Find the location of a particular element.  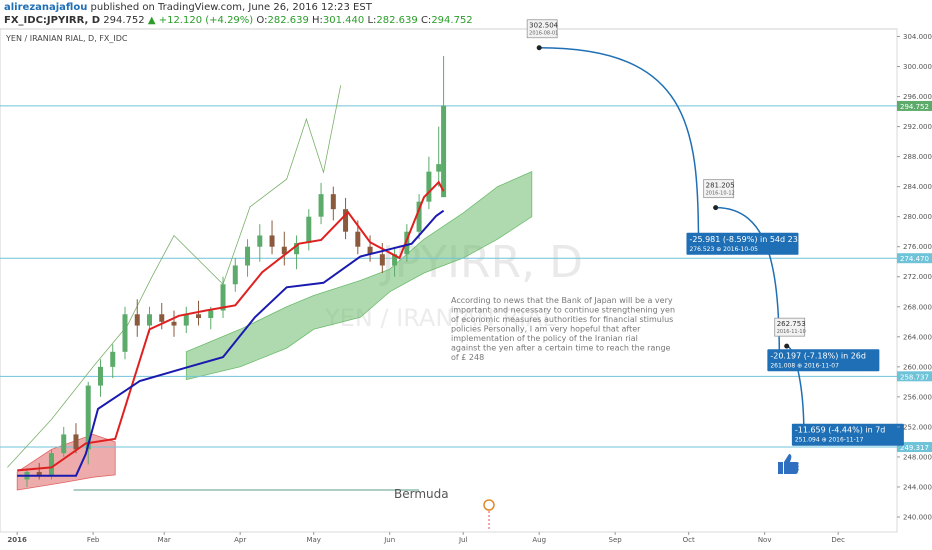

price-label: 249.317 is located at coordinates (914, 448).